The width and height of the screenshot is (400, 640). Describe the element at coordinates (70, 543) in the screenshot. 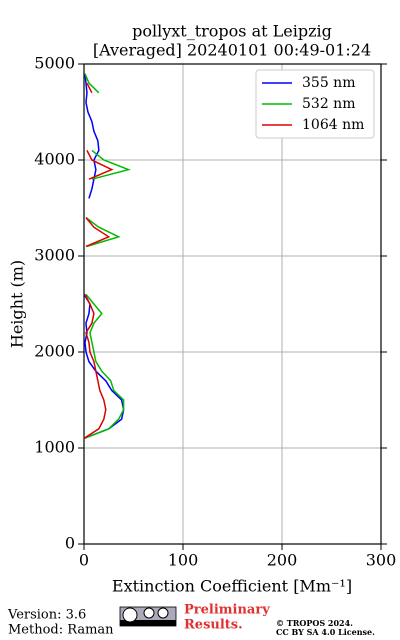

I see `y-tick-label: 0` at that location.